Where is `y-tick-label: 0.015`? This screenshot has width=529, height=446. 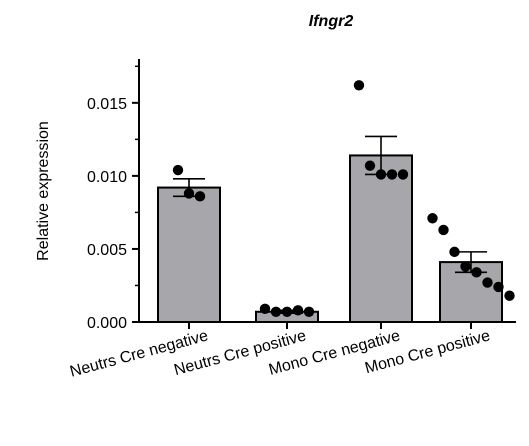 y-tick-label: 0.015 is located at coordinates (107, 104).